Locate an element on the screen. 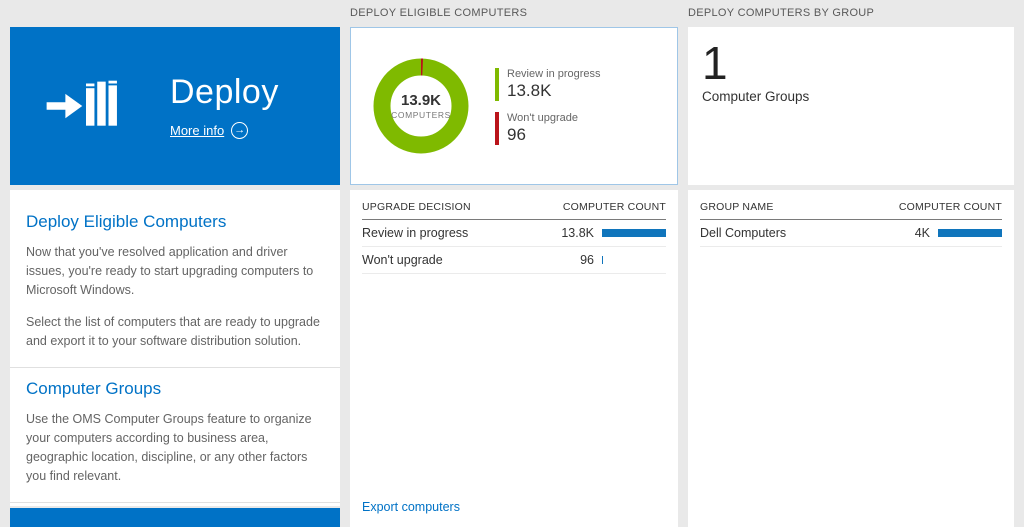 Image resolution: width=1024 pixels, height=527 pixels. tile-text: Deploy More info → is located at coordinates (224, 106).